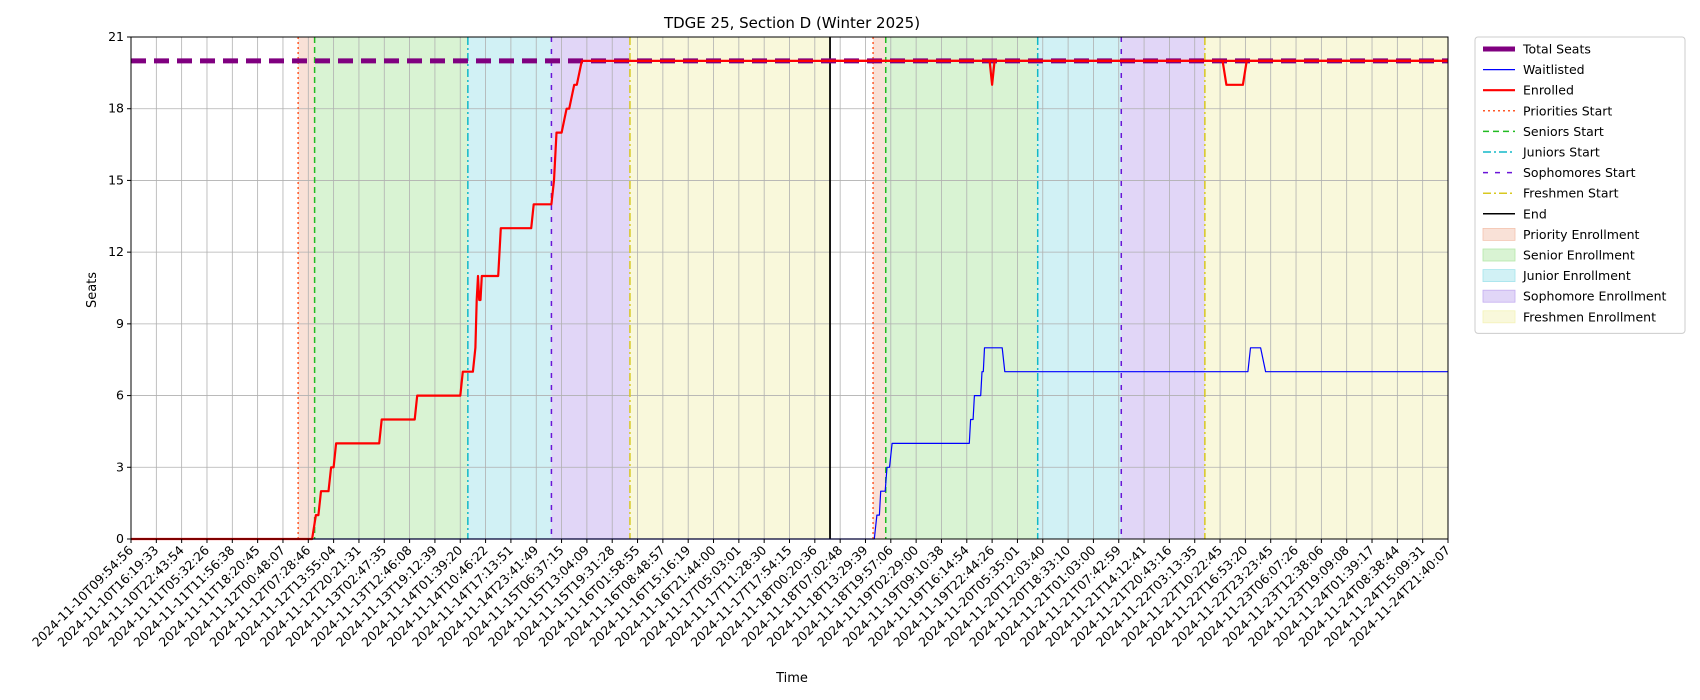 The image size is (1700, 700). Describe the element at coordinates (1576, 275) in the screenshot. I see `legend-label-junior-enrollment: Junior Enrollment` at that location.